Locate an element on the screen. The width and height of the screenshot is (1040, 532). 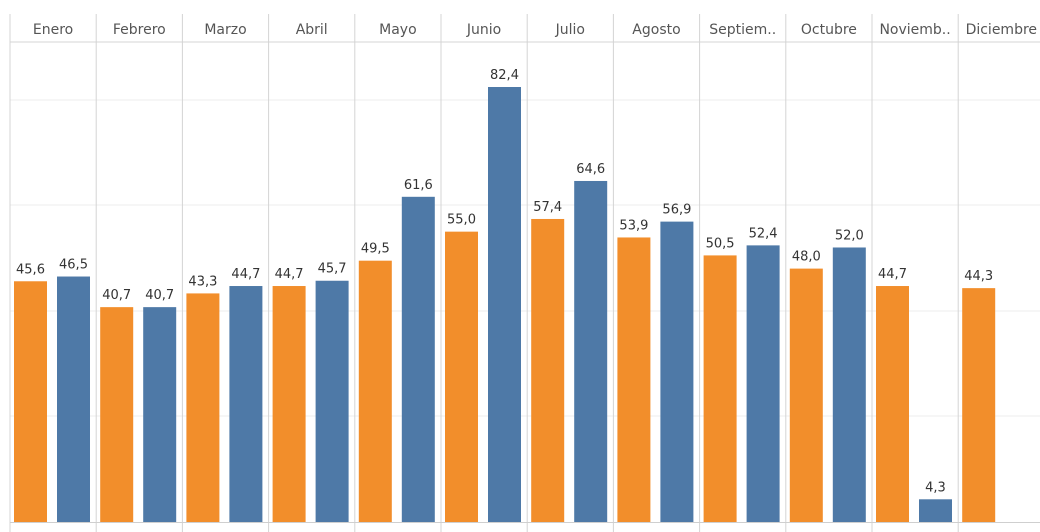
value-label-s1-3: 45,7 is located at coordinates (332, 269).